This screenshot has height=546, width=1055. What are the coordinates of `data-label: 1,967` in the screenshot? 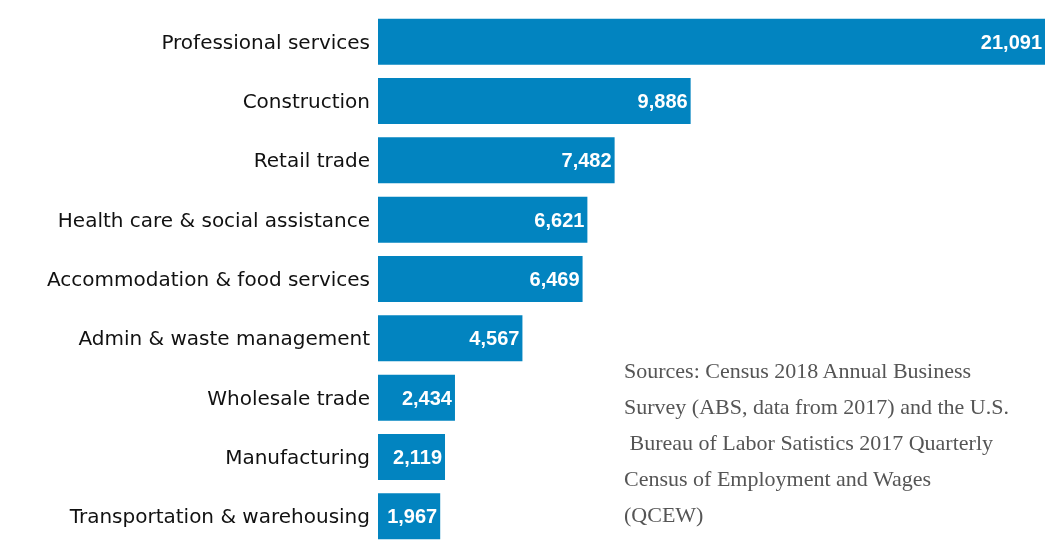 It's located at (412, 516).